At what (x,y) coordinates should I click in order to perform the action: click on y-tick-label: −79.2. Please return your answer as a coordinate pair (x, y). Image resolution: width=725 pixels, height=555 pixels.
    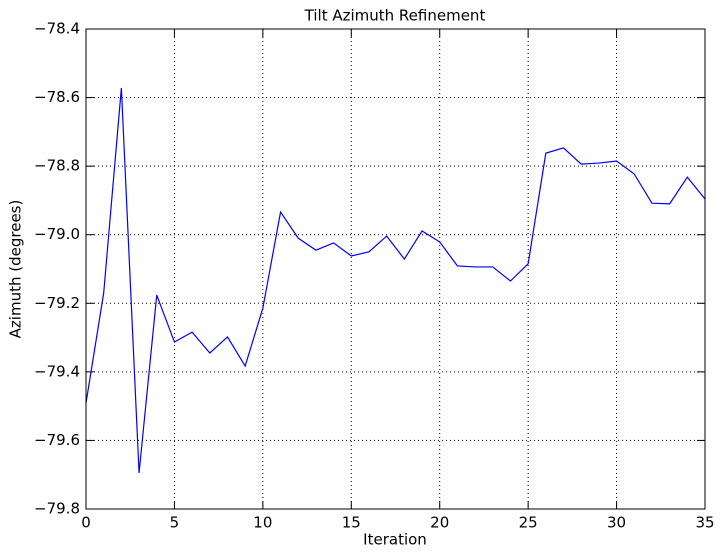
    Looking at the image, I should click on (57, 303).